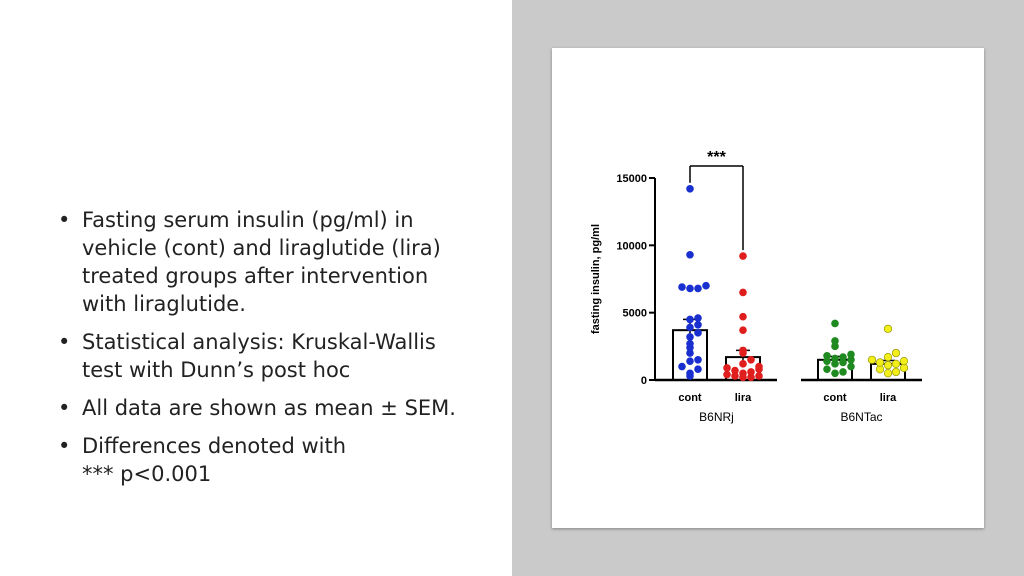 This screenshot has height=576, width=1024. I want to click on y-tick-label: 0, so click(644, 381).